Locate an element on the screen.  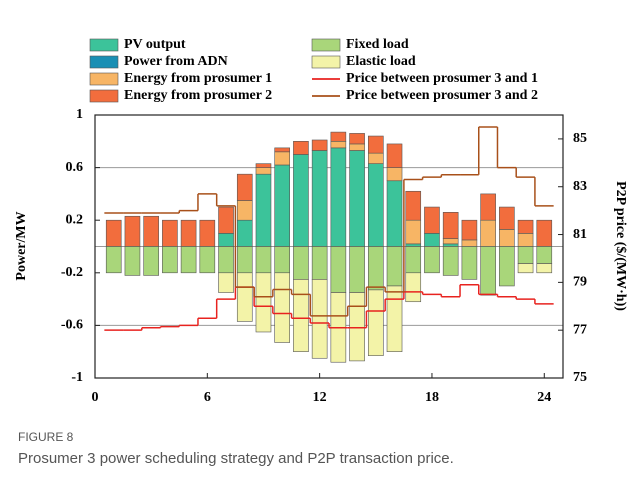
y2-tick-label: 75 is located at coordinates (580, 377).